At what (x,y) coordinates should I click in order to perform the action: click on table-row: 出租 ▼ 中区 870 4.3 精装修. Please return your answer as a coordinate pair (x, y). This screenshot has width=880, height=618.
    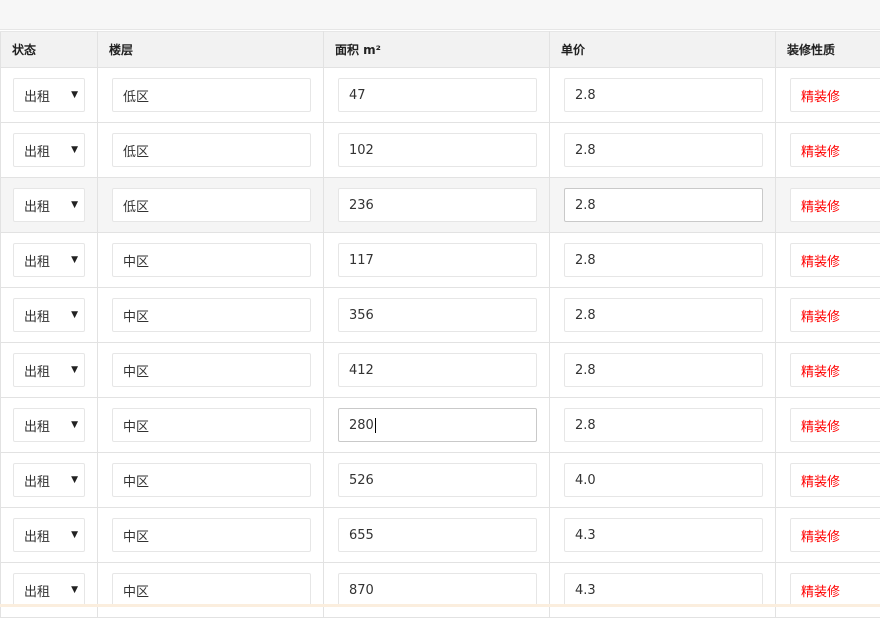
    Looking at the image, I should click on (440, 590).